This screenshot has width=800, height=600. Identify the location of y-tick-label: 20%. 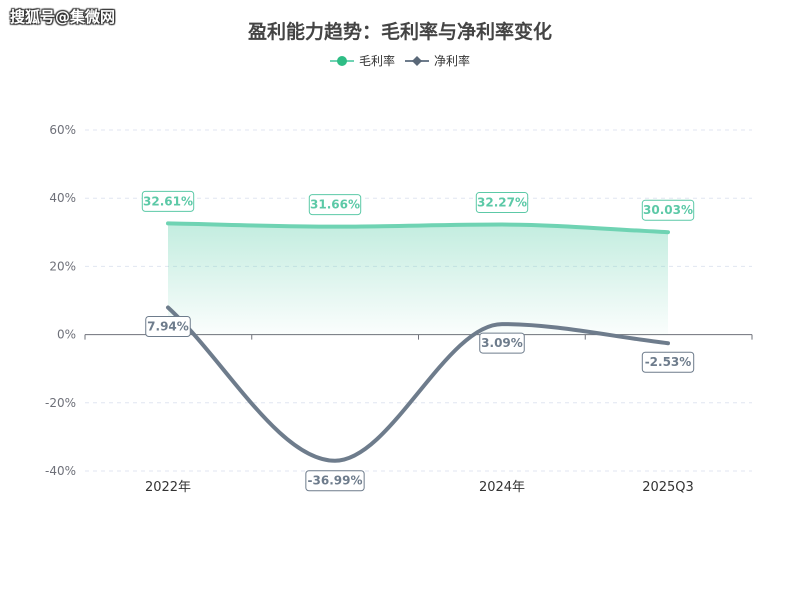
(62, 266).